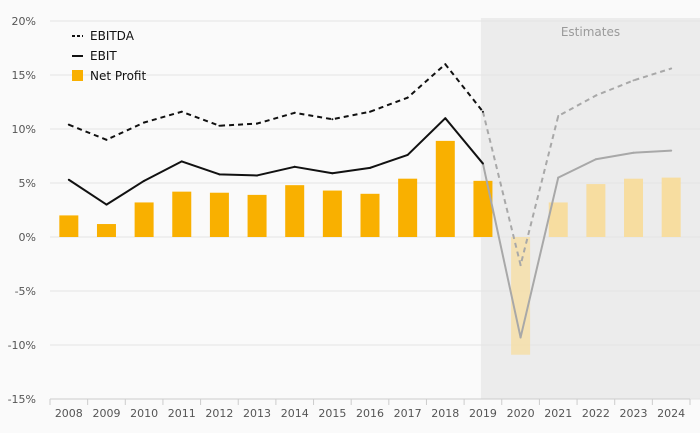 The width and height of the screenshot is (700, 433). What do you see at coordinates (483, 413) in the screenshot?
I see `x-tick-label: 2019` at bounding box center [483, 413].